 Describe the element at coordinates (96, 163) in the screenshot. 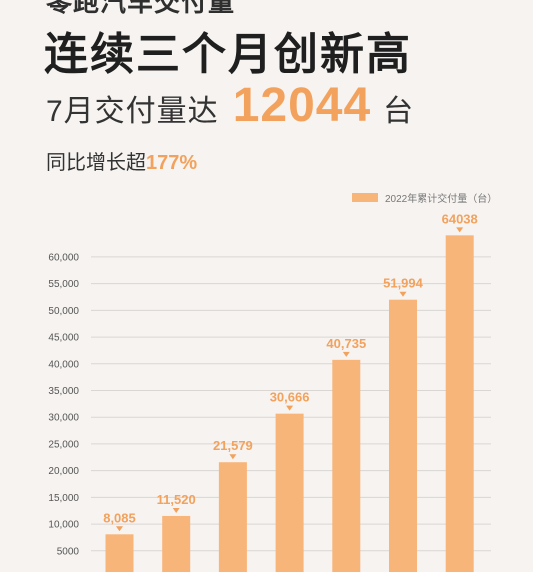

I see `growth-label: 同比增长超` at that location.